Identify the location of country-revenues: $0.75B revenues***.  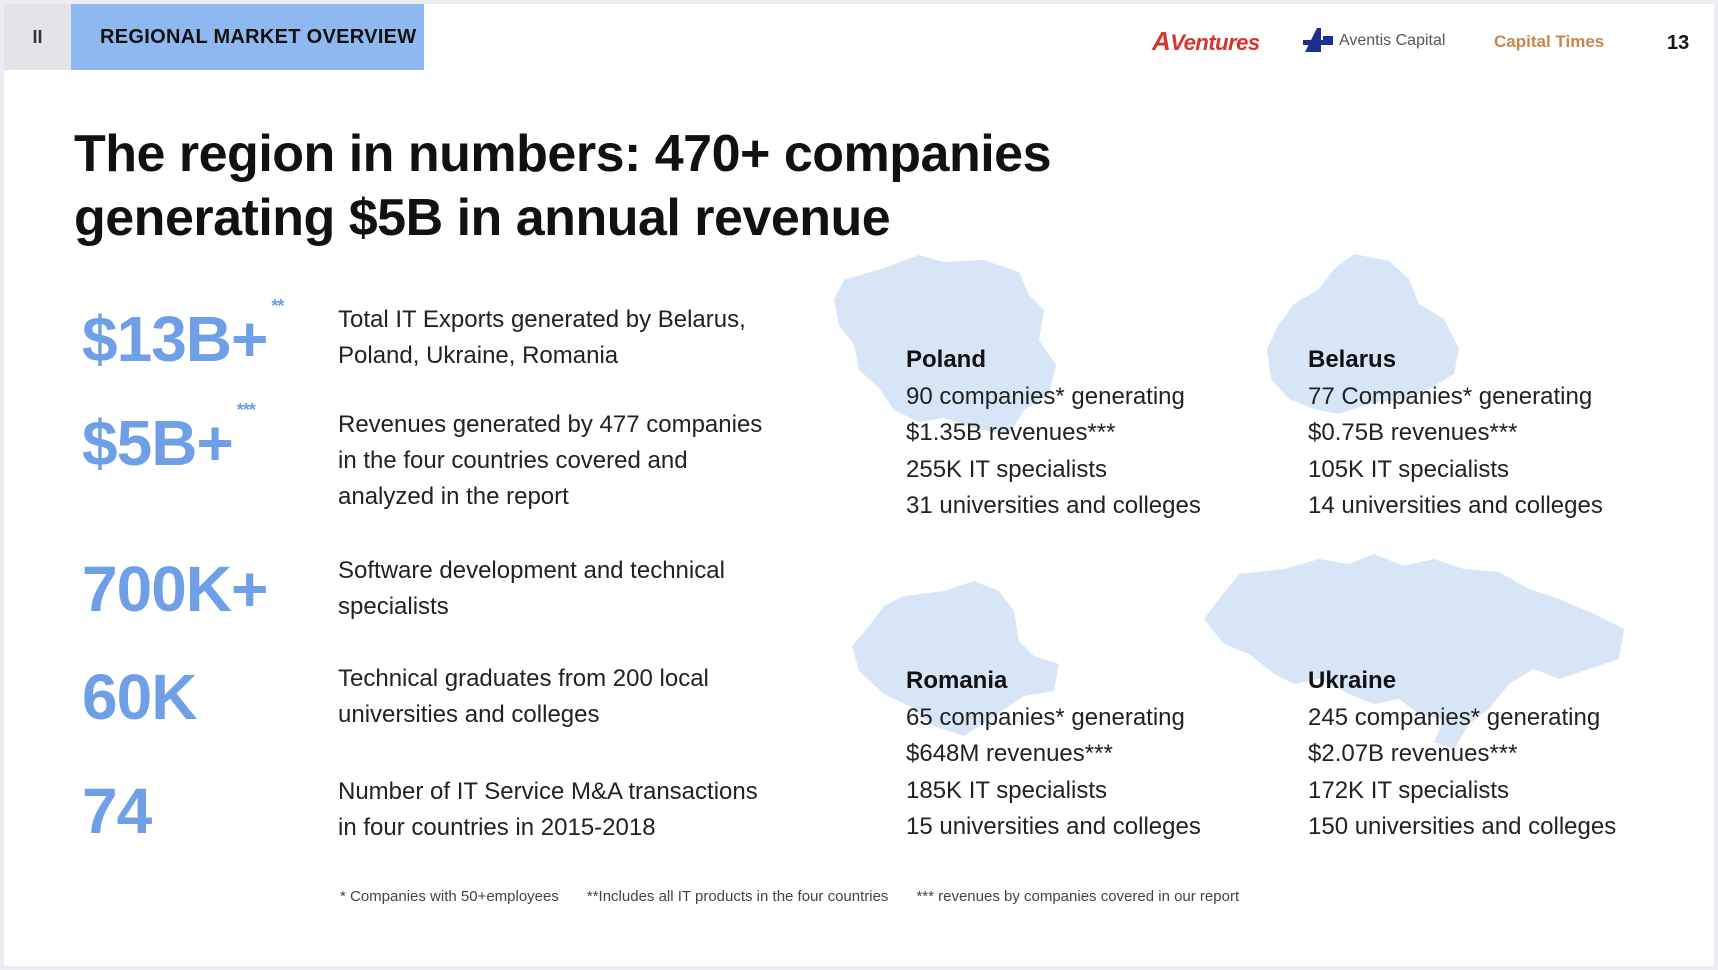
(1413, 432).